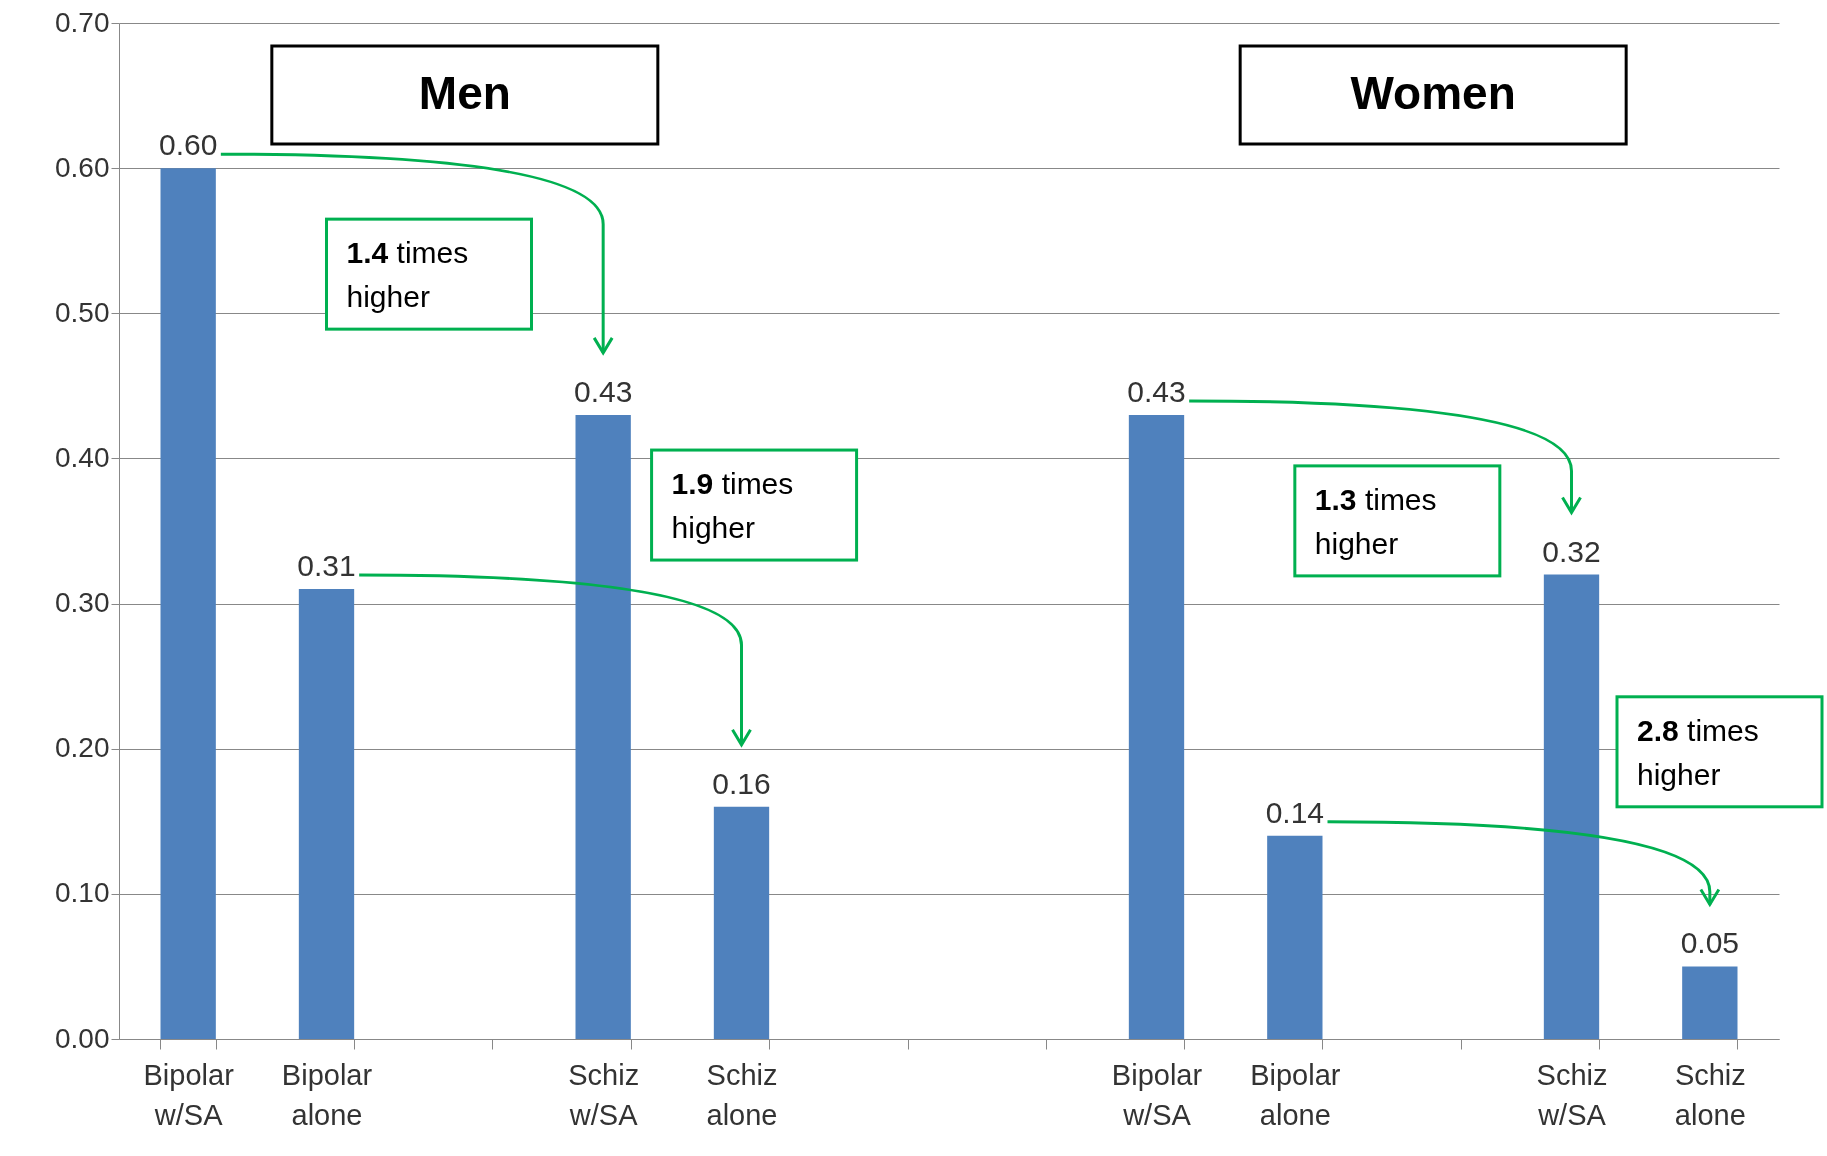 The image size is (1827, 1156). I want to click on data-label: 0.16, so click(741, 783).